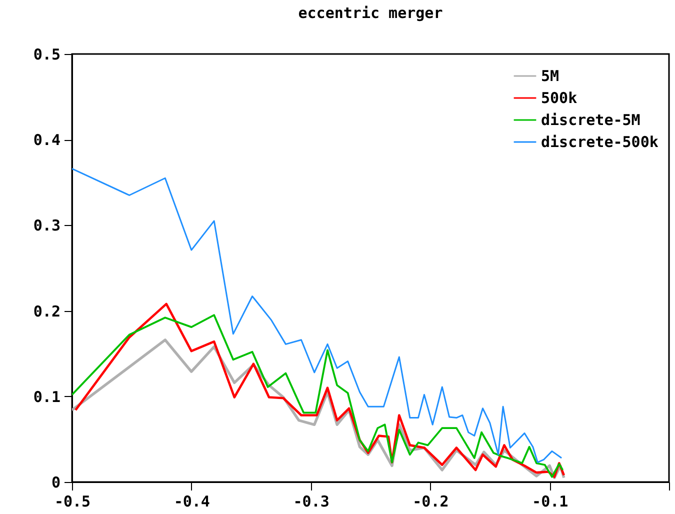 This screenshot has width=675, height=514. I want to click on x-tick-label: -0.4, so click(192, 501).